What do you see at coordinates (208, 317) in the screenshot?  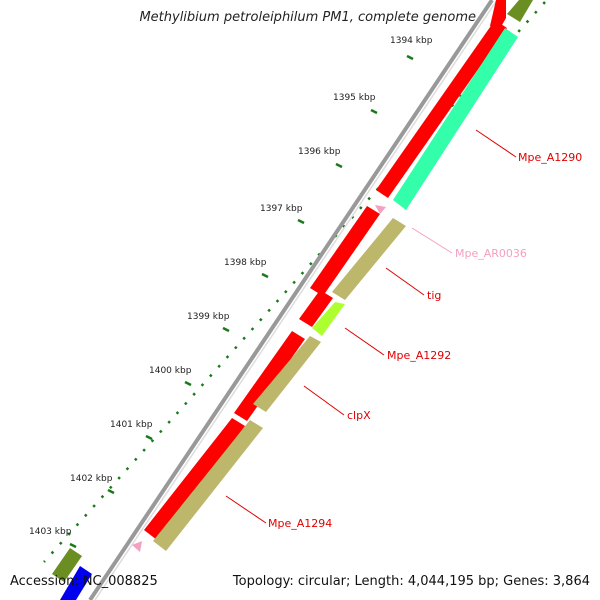 I see `tick-label: 1399 kbp` at bounding box center [208, 317].